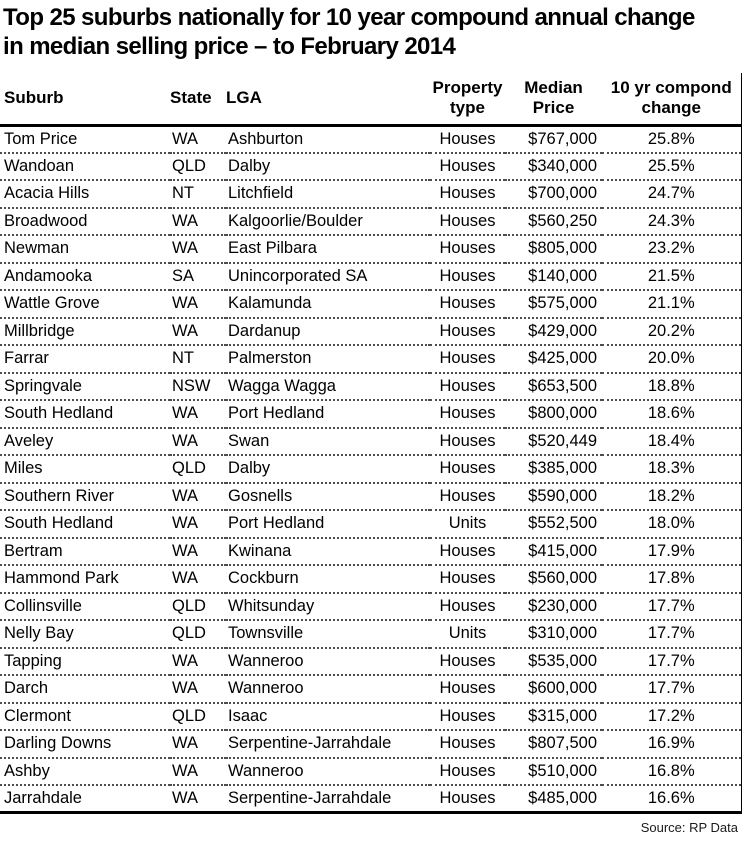 The width and height of the screenshot is (742, 847). What do you see at coordinates (328, 276) in the screenshot?
I see `cell-lga: Unincorporated SA` at bounding box center [328, 276].